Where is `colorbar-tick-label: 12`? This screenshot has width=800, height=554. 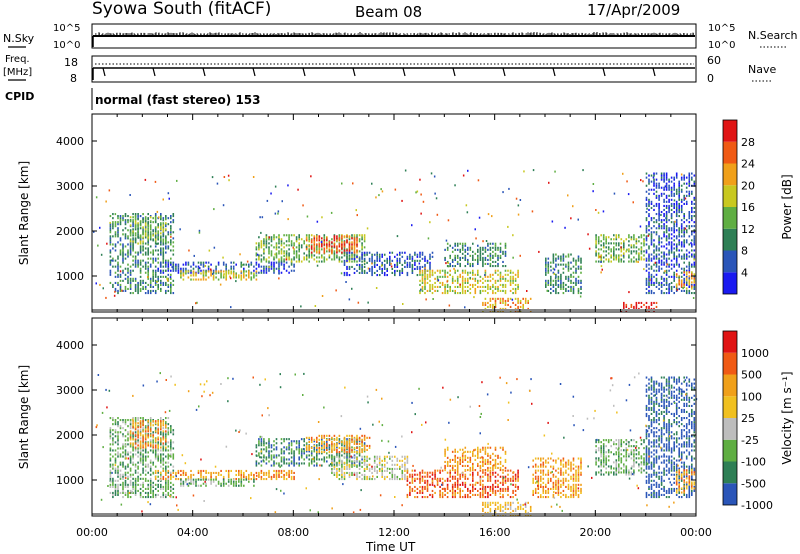 colorbar-tick-label: 12 is located at coordinates (748, 229).